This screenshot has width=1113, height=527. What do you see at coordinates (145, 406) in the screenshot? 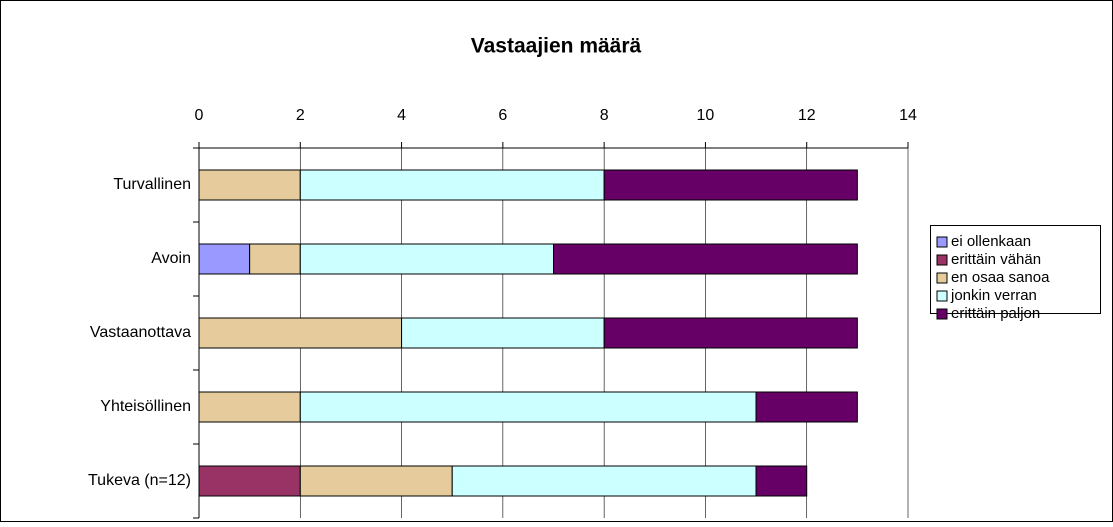
I see `y-tick-label: Yhteisöllinen` at bounding box center [145, 406].